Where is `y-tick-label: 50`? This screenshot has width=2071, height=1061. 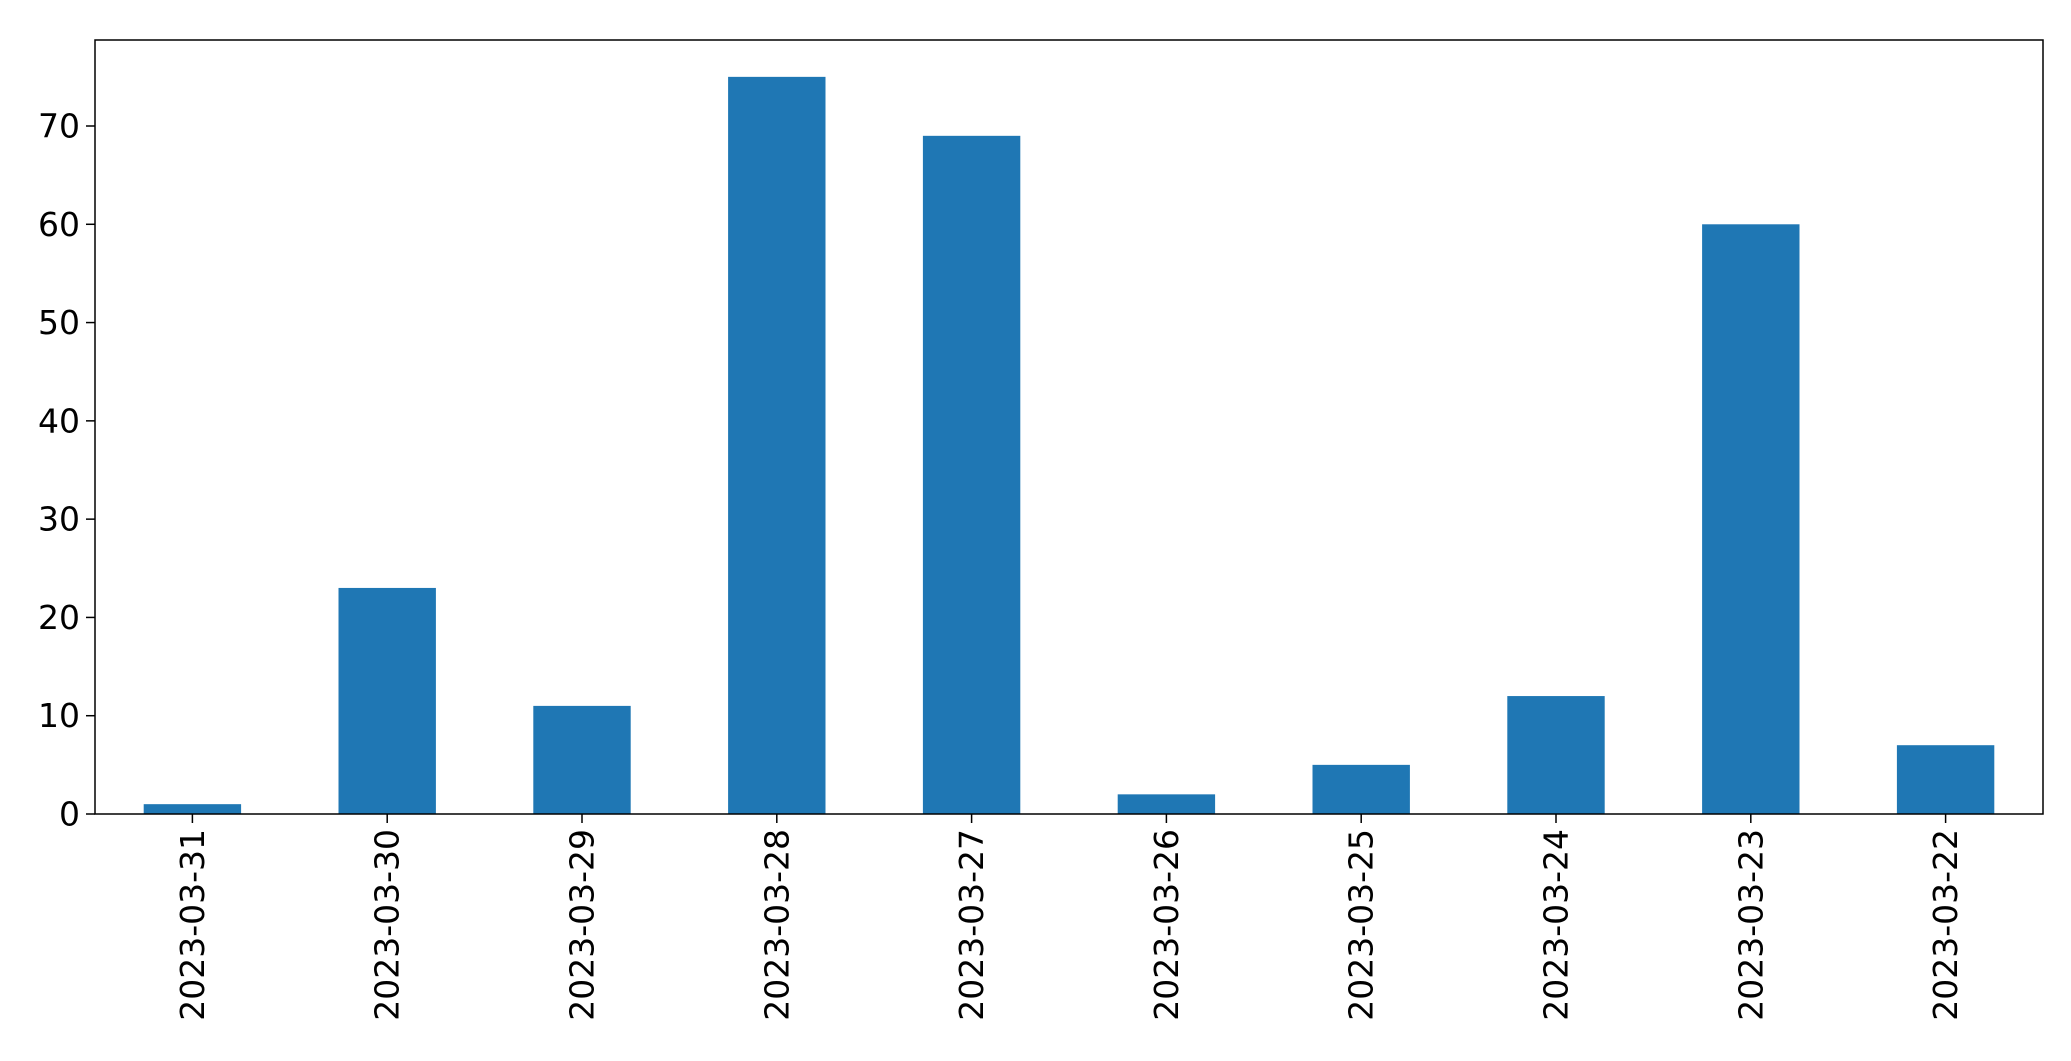 y-tick-label: 50 is located at coordinates (59, 322).